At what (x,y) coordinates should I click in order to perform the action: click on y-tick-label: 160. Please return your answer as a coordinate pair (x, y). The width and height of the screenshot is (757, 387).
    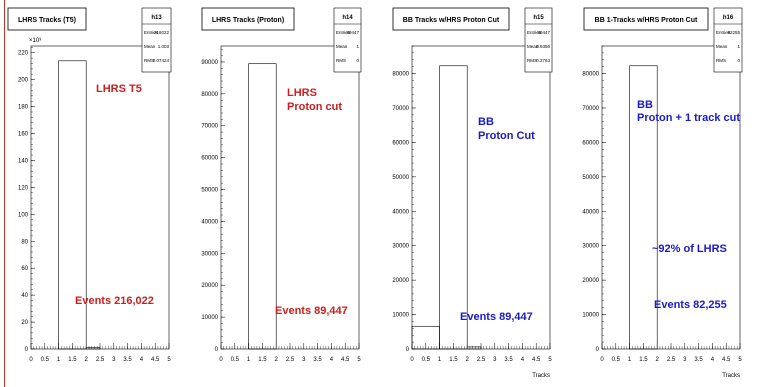
    Looking at the image, I should click on (23, 135).